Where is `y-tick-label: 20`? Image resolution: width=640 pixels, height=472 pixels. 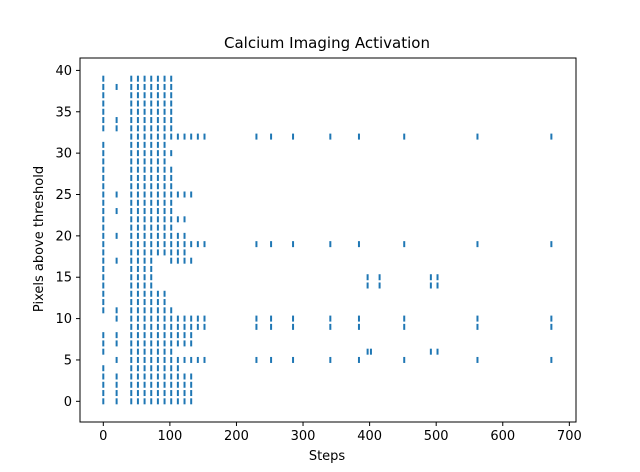 y-tick-label: 20 is located at coordinates (63, 236).